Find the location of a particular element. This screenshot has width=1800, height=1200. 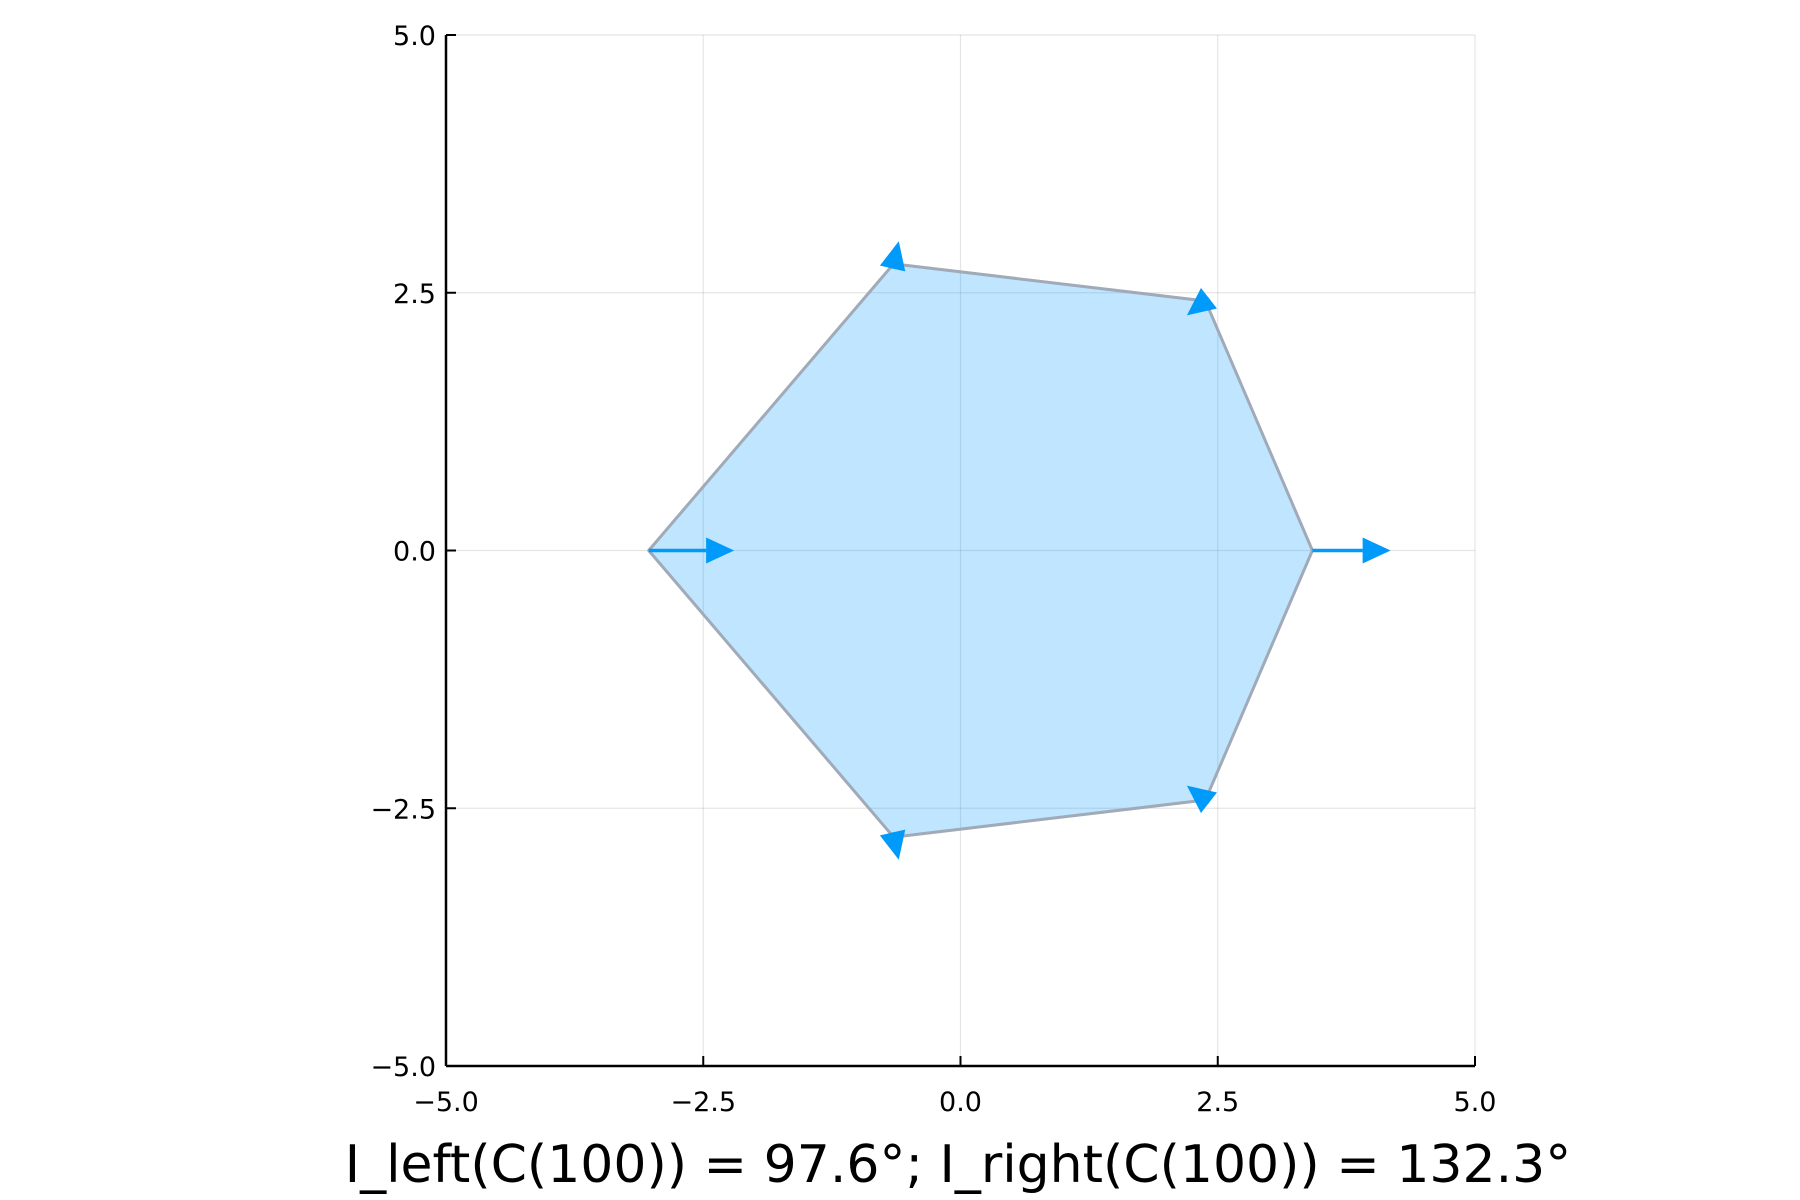

x-tick-label: 0.0 is located at coordinates (960, 1102).